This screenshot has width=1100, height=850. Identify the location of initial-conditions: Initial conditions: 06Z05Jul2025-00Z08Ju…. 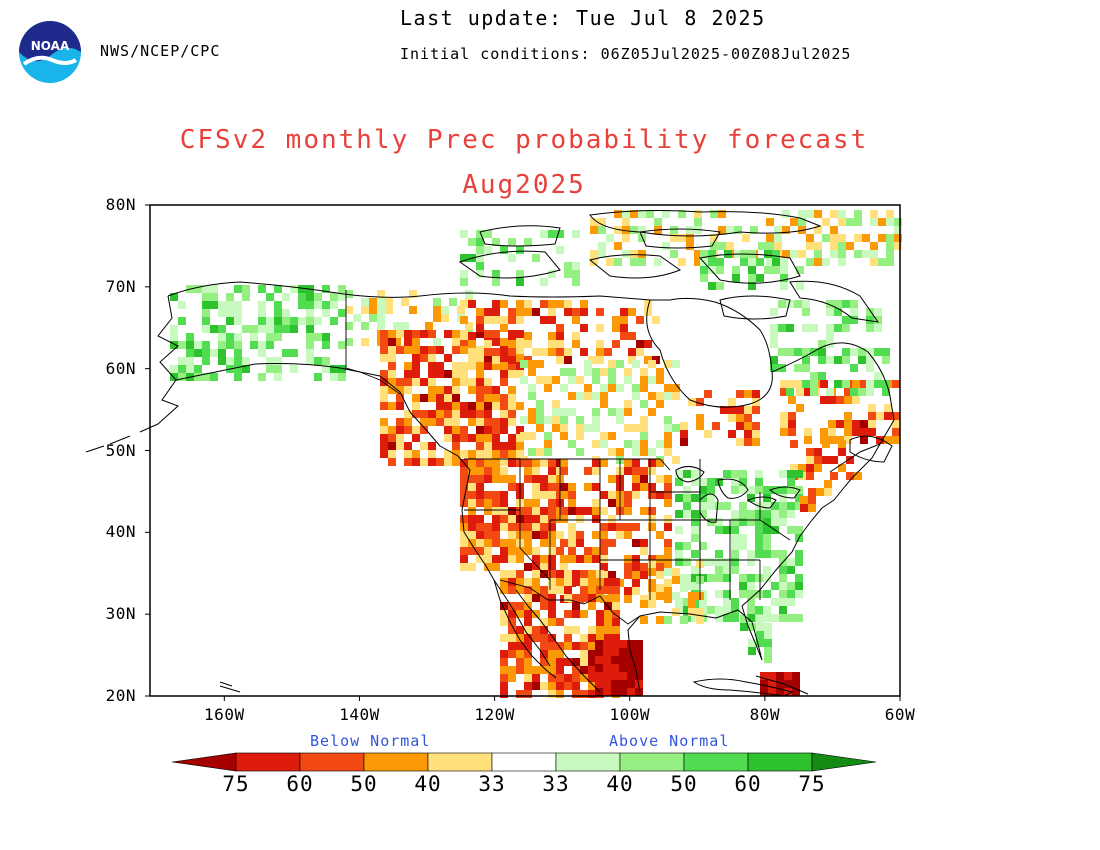
(626, 54).